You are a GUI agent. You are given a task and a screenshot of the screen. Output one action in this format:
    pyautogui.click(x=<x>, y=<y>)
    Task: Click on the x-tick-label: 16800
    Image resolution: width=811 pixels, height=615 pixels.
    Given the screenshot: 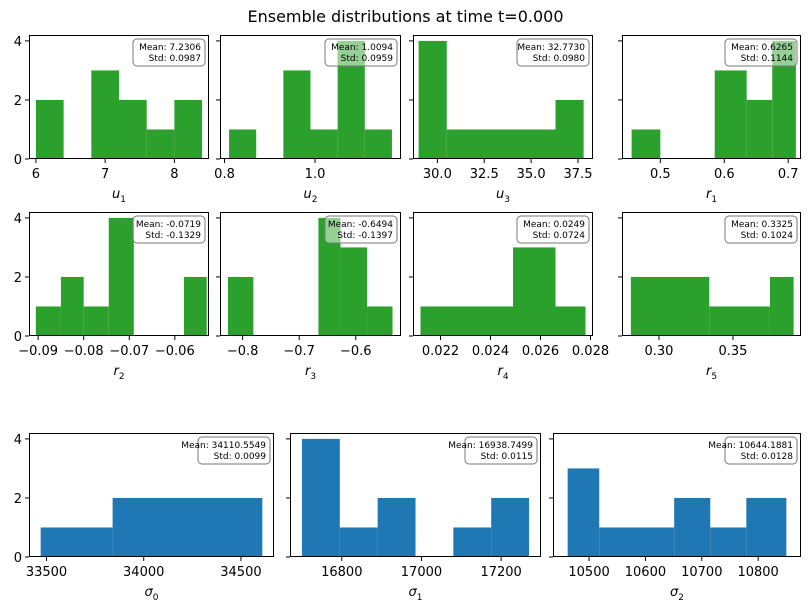 What is the action you would take?
    pyautogui.click(x=341, y=572)
    